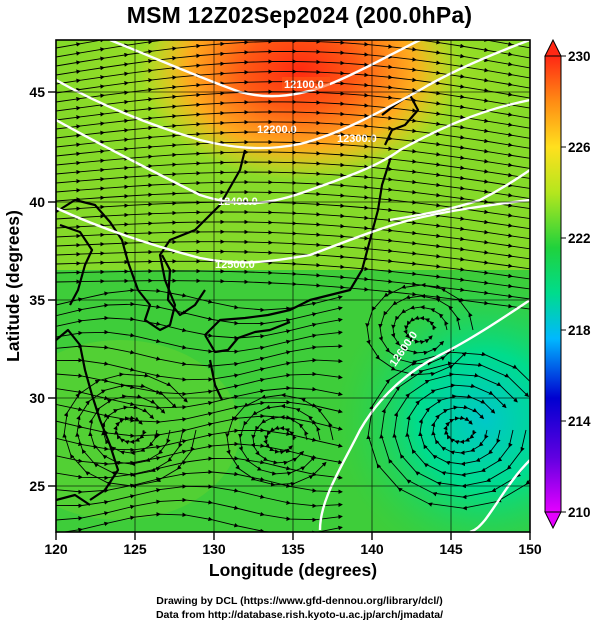 The height and width of the screenshot is (625, 599). What do you see at coordinates (235, 265) in the screenshot?
I see `contour-label-12500: 12500.0` at bounding box center [235, 265].